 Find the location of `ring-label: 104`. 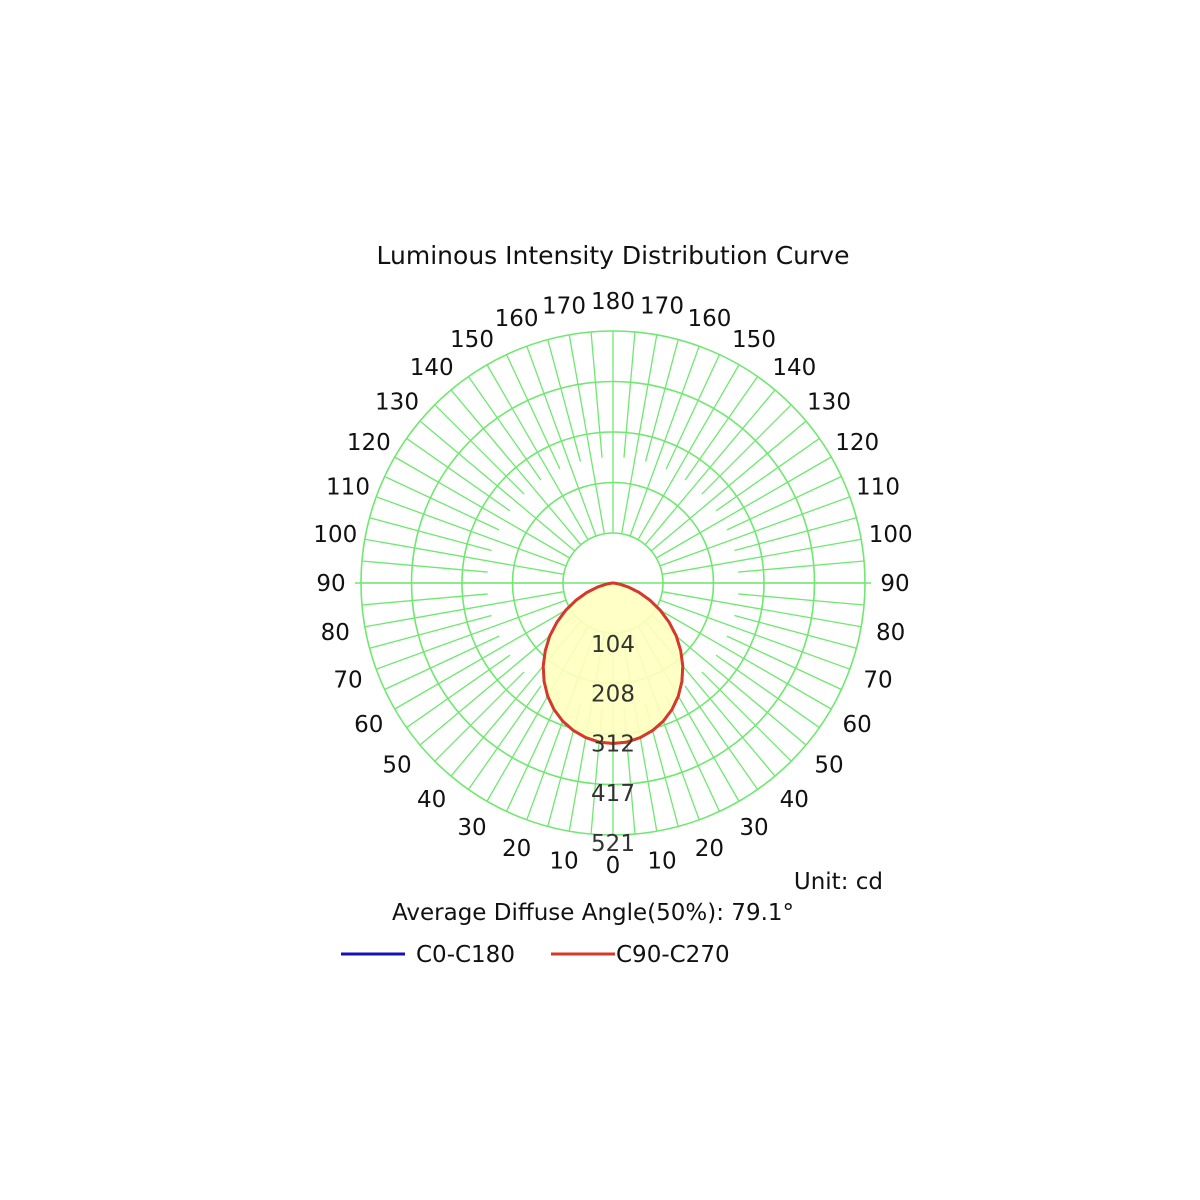

ring-label: 104 is located at coordinates (613, 645).